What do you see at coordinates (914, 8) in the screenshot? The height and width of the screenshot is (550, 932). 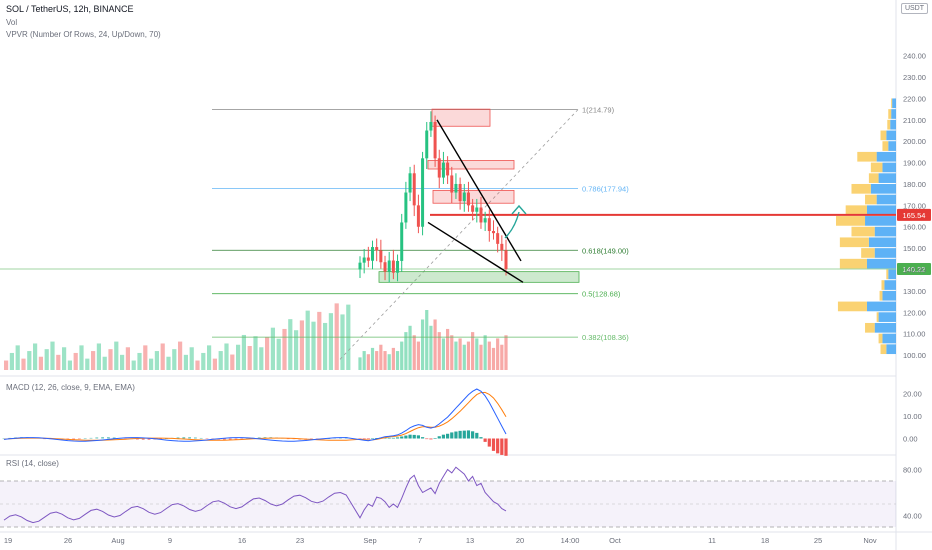 I see `currency-badge: USDT` at bounding box center [914, 8].